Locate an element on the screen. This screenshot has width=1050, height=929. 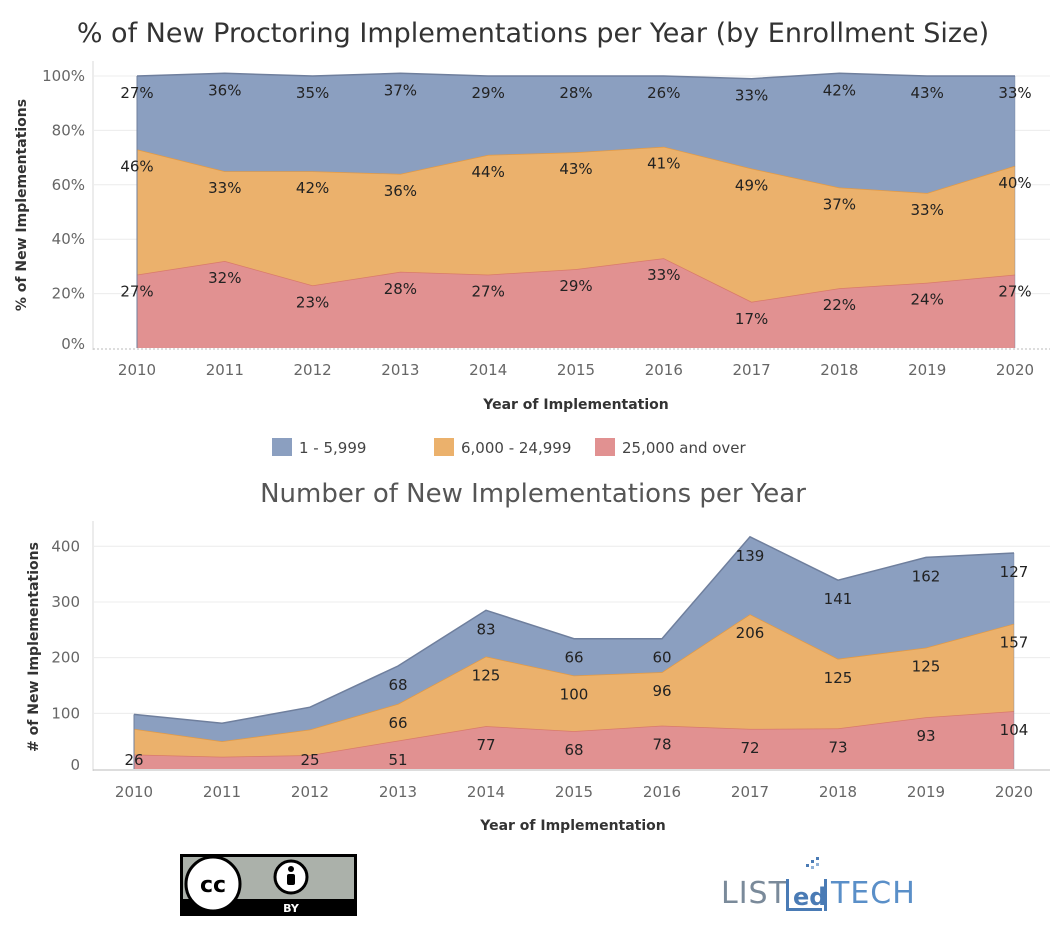
legend-item-large: 25,000 and over is located at coordinates (671, 447).